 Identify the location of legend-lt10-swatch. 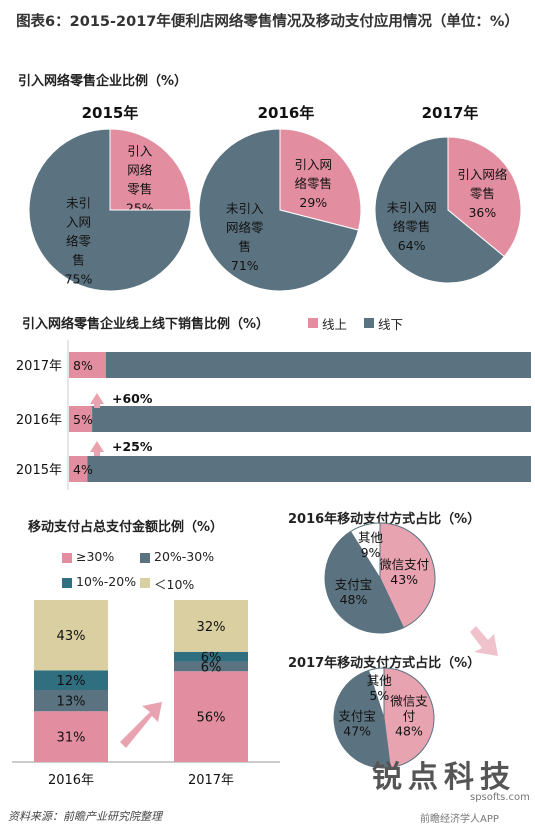
(145, 583).